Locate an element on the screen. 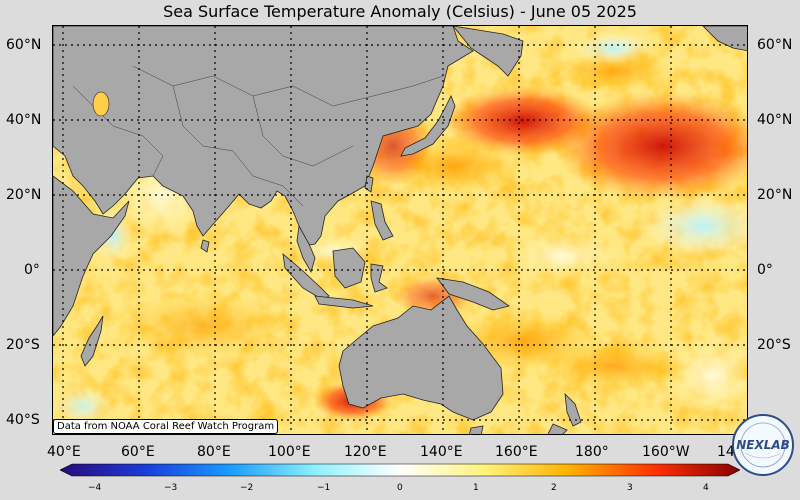 Image resolution: width=800 pixels, height=500 pixels. lon-label-160w: 160°W is located at coordinates (666, 452).